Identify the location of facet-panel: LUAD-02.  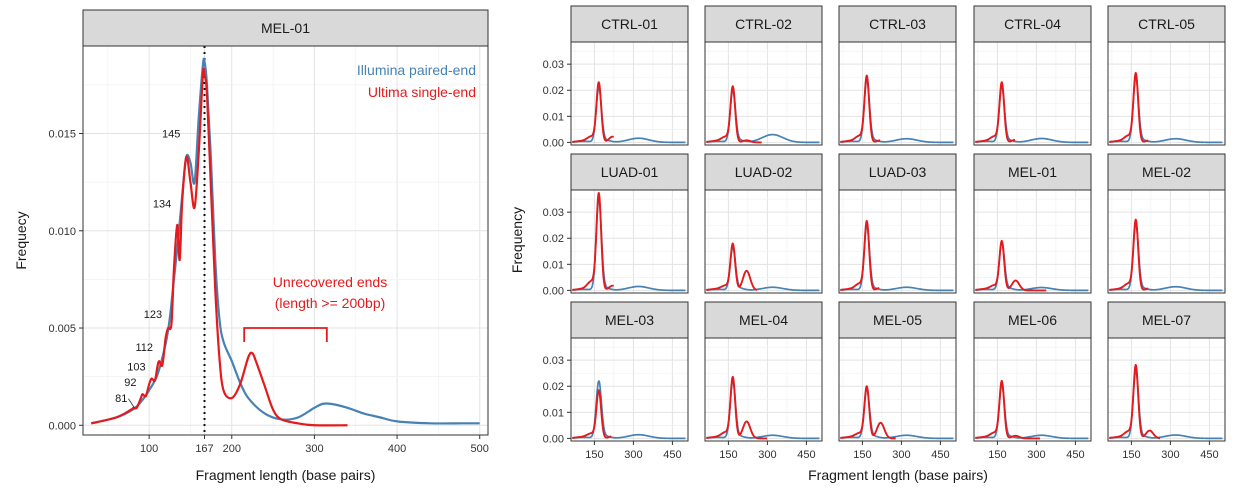
(763, 223).